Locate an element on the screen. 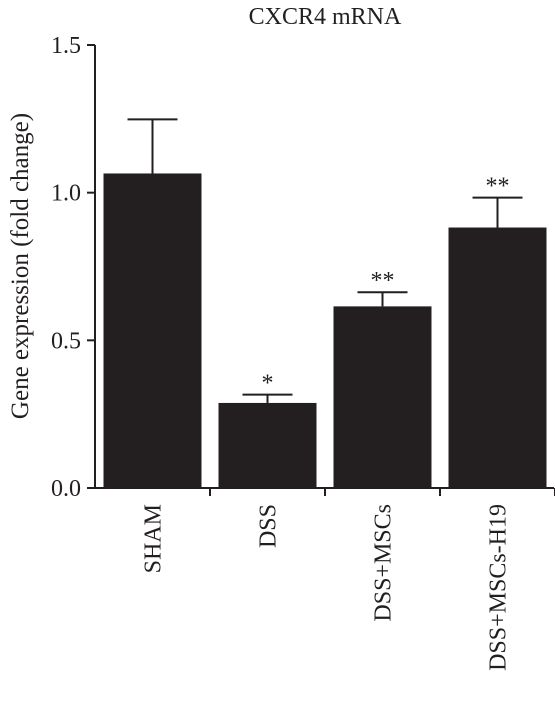  chart-title: CXCR4 mRNA is located at coordinates (325, 17).